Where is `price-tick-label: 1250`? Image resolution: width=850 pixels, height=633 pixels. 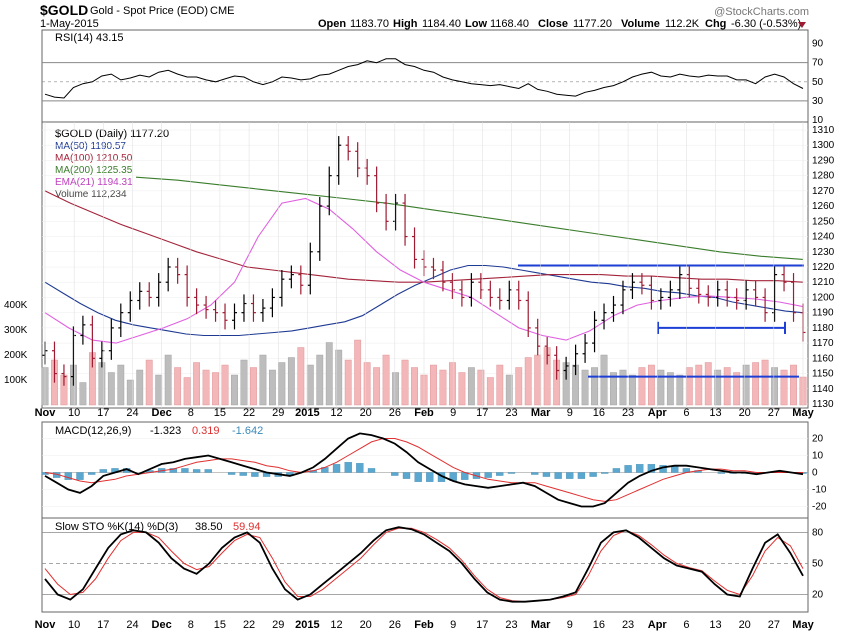 price-tick-label: 1250 is located at coordinates (823, 221).